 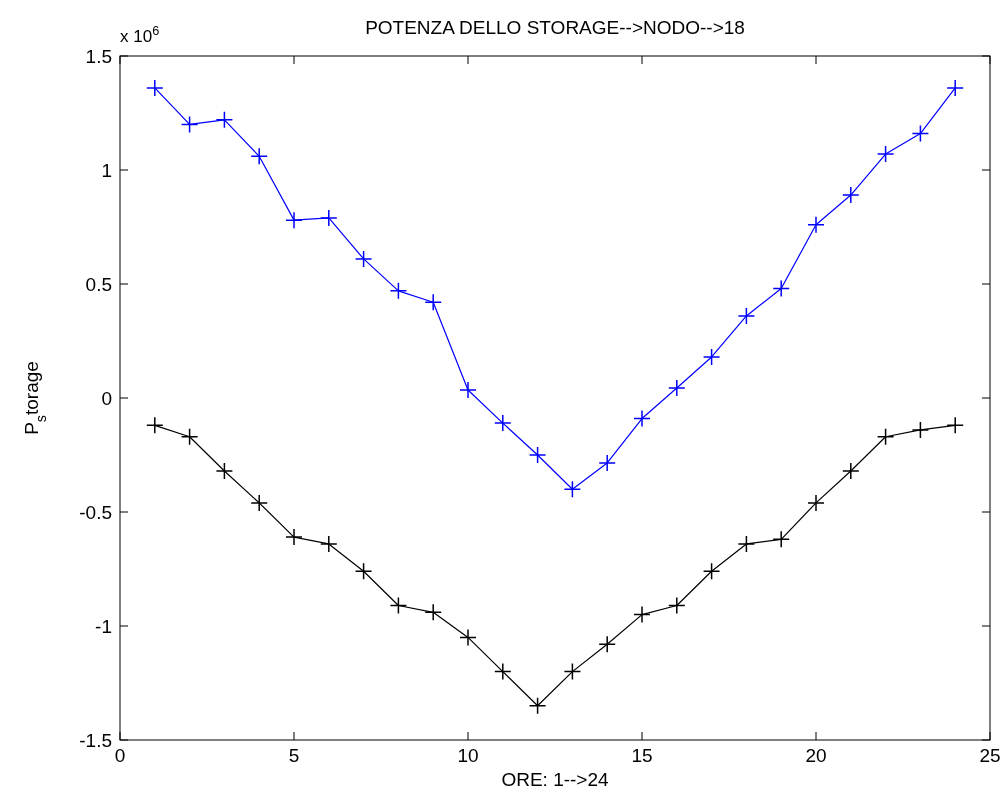 What do you see at coordinates (106, 398) in the screenshot?
I see `y-tick-label: 0` at bounding box center [106, 398].